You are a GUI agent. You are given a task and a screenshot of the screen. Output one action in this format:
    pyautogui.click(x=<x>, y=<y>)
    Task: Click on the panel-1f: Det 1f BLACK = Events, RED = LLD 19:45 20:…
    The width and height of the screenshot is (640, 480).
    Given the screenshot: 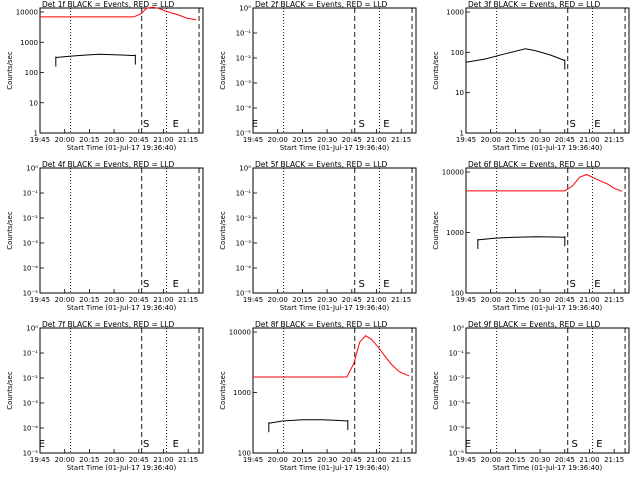 What is the action you would take?
    pyautogui.click(x=105, y=76)
    